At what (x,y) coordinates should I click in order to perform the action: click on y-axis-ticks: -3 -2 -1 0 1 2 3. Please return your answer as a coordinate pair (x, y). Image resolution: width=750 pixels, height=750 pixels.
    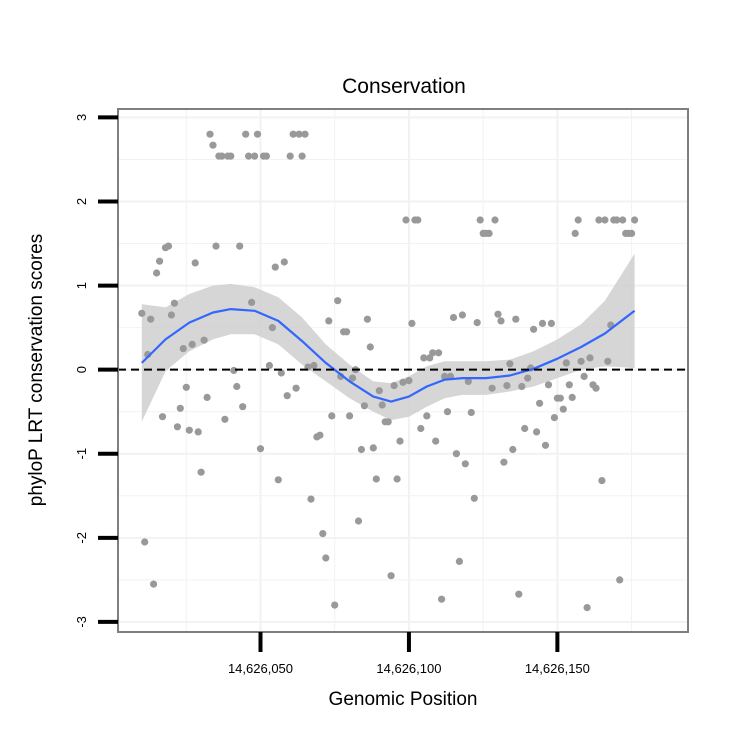
    Looking at the image, I should click on (96, 371).